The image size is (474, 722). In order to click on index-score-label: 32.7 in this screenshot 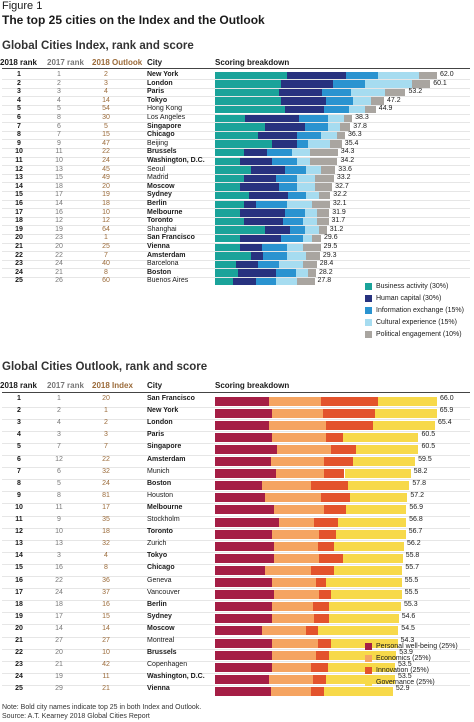, I will do `click(342, 186)`.